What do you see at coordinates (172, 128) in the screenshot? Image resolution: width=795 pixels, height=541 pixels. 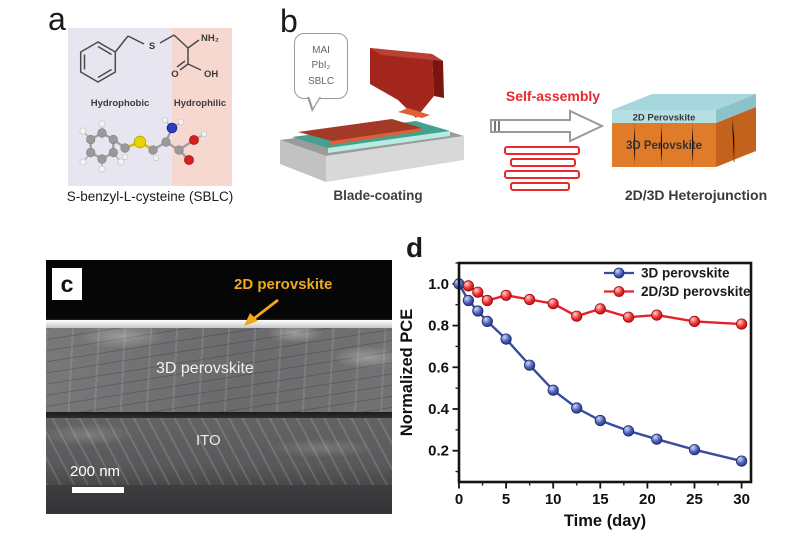 I see `nitrogen-atom` at bounding box center [172, 128].